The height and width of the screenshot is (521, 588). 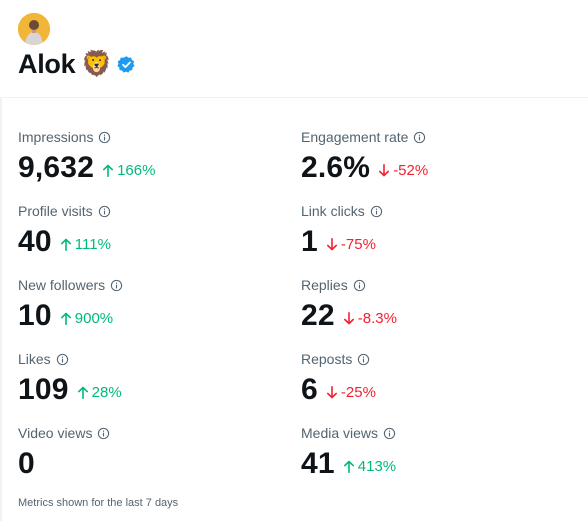 I want to click on metric-change-value: 413%, so click(x=377, y=466).